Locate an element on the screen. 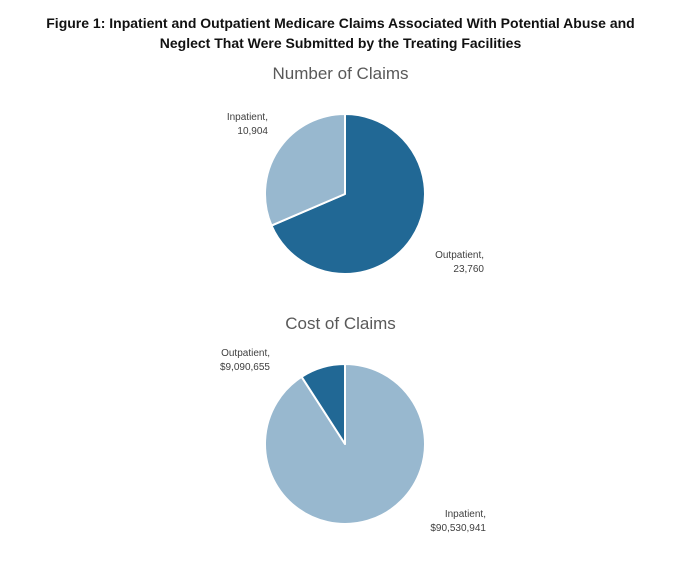  label-cost-inpatient-name: Inpatient, is located at coordinates (465, 514).